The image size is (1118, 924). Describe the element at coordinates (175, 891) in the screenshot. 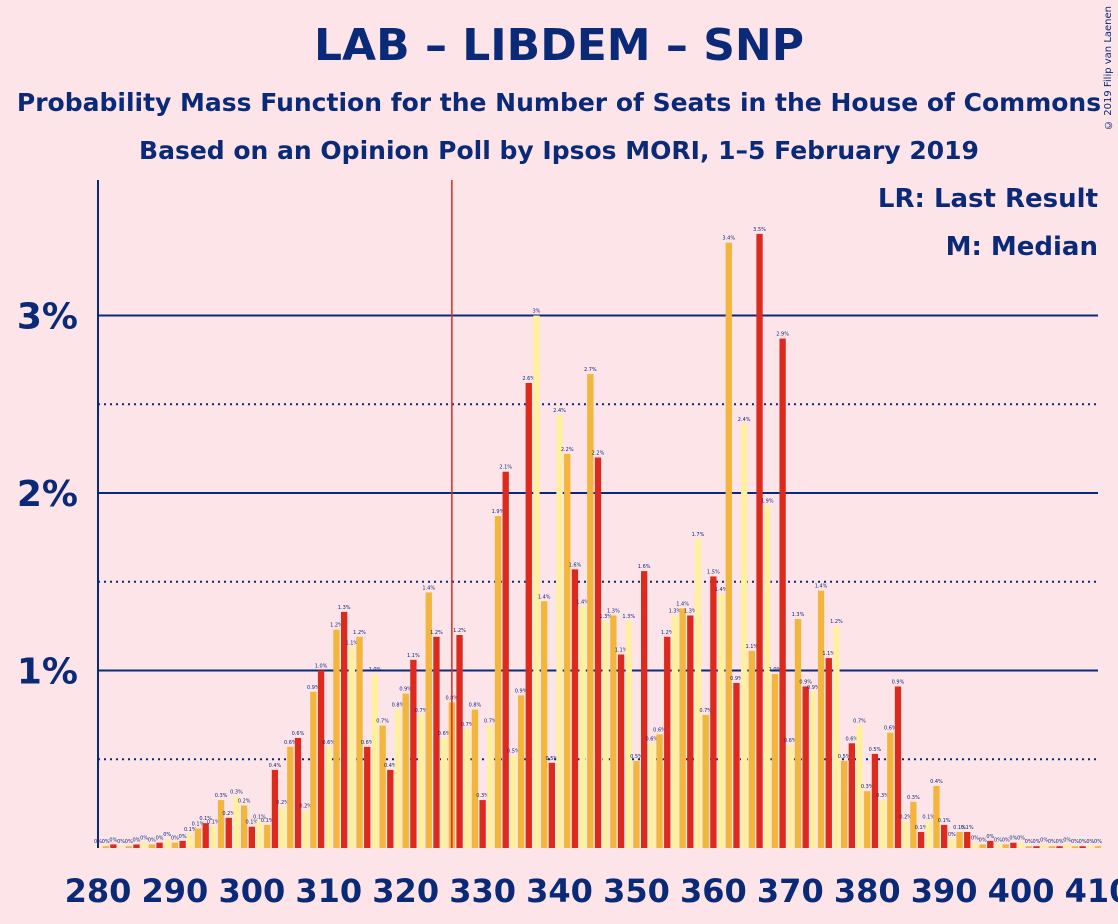

I see `x-tick-label: 290` at that location.